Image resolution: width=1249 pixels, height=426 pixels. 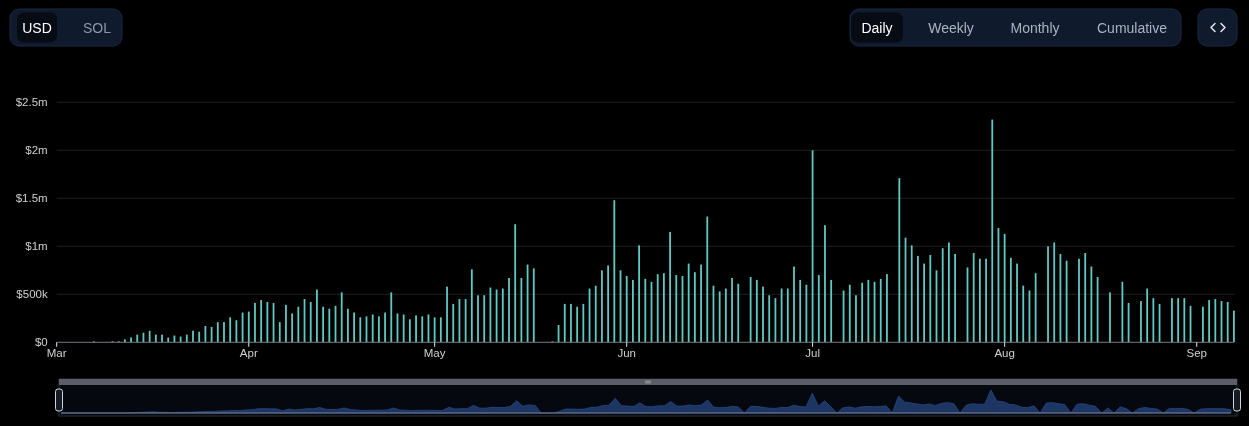 What do you see at coordinates (877, 28) in the screenshot?
I see `text: Daily` at bounding box center [877, 28].